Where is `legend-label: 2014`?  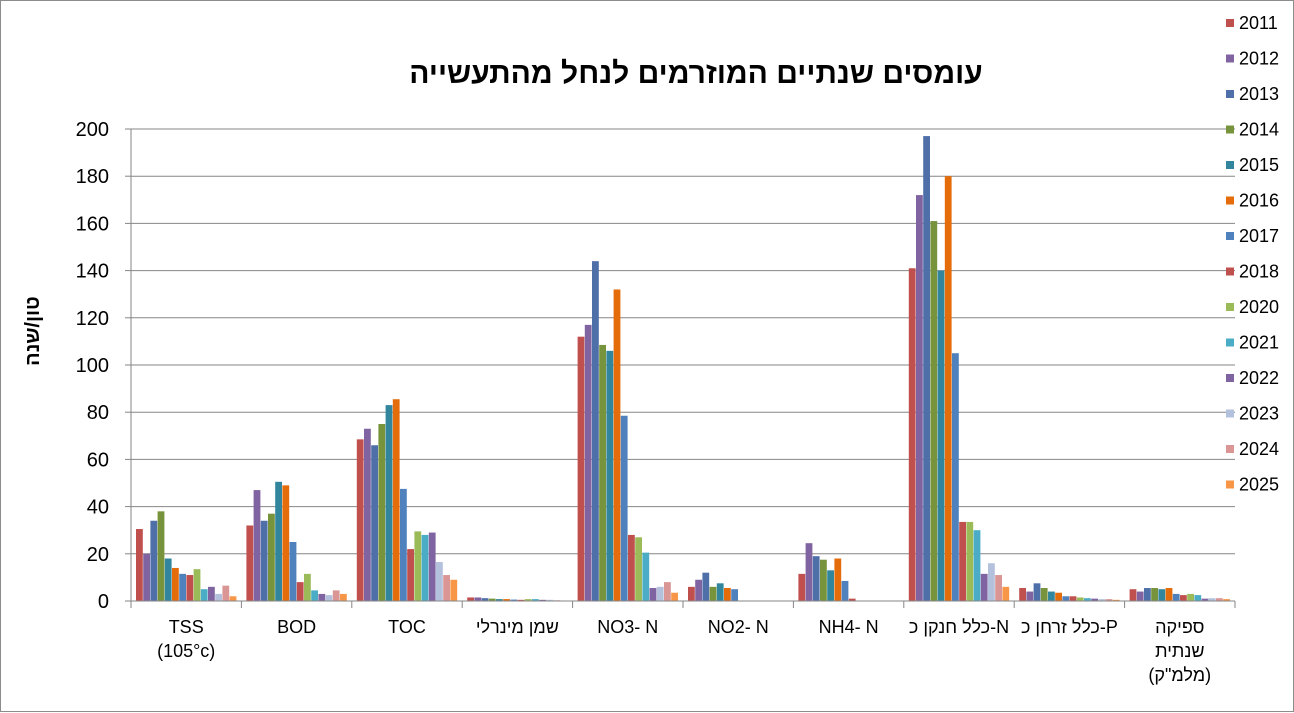 legend-label: 2014 is located at coordinates (1259, 130).